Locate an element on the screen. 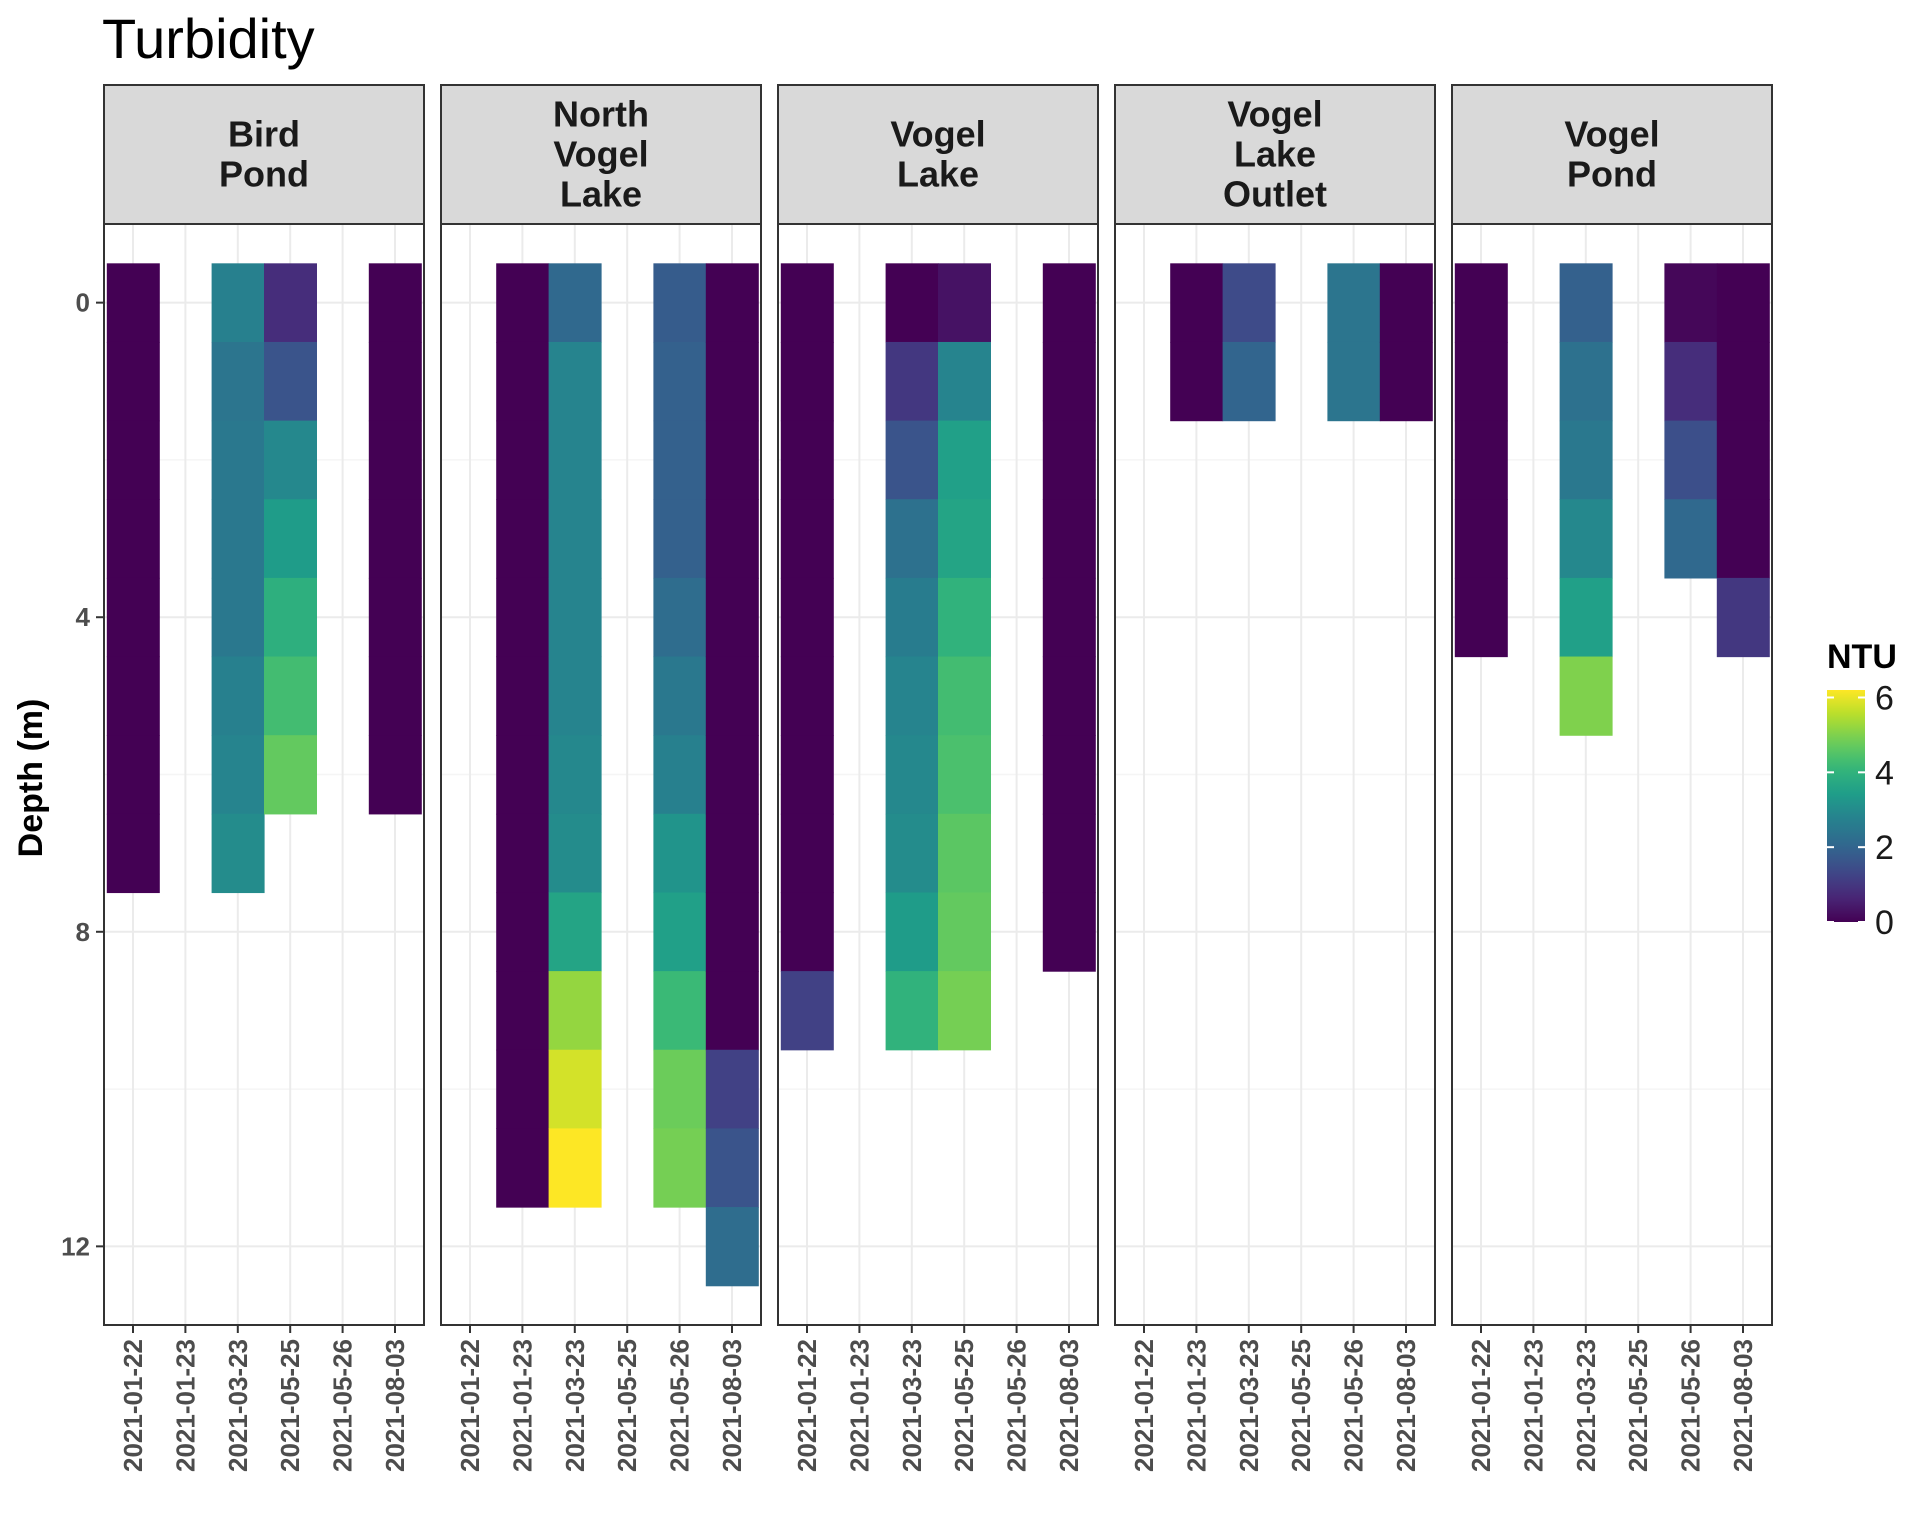  facet-strip is located at coordinates (1275, 154).